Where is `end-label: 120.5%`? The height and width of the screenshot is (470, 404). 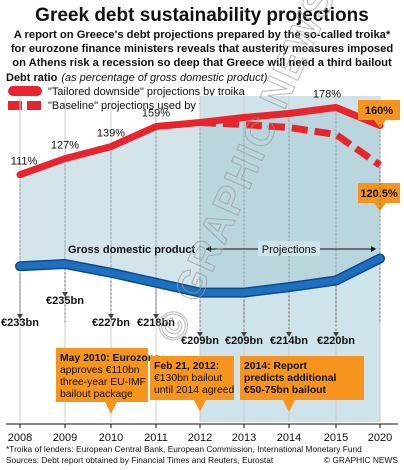 end-label: 120.5% is located at coordinates (379, 186).